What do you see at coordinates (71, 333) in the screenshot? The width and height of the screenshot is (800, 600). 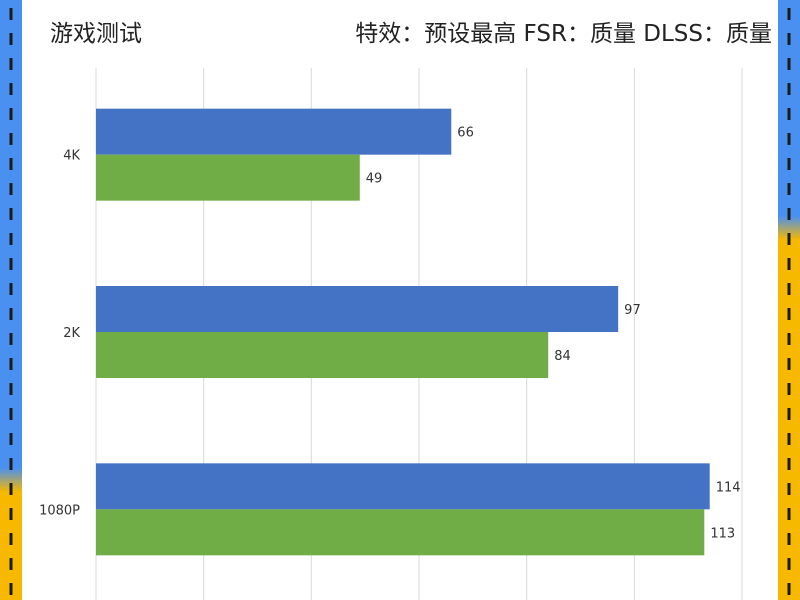 I see `category-label: 2K` at bounding box center [71, 333].